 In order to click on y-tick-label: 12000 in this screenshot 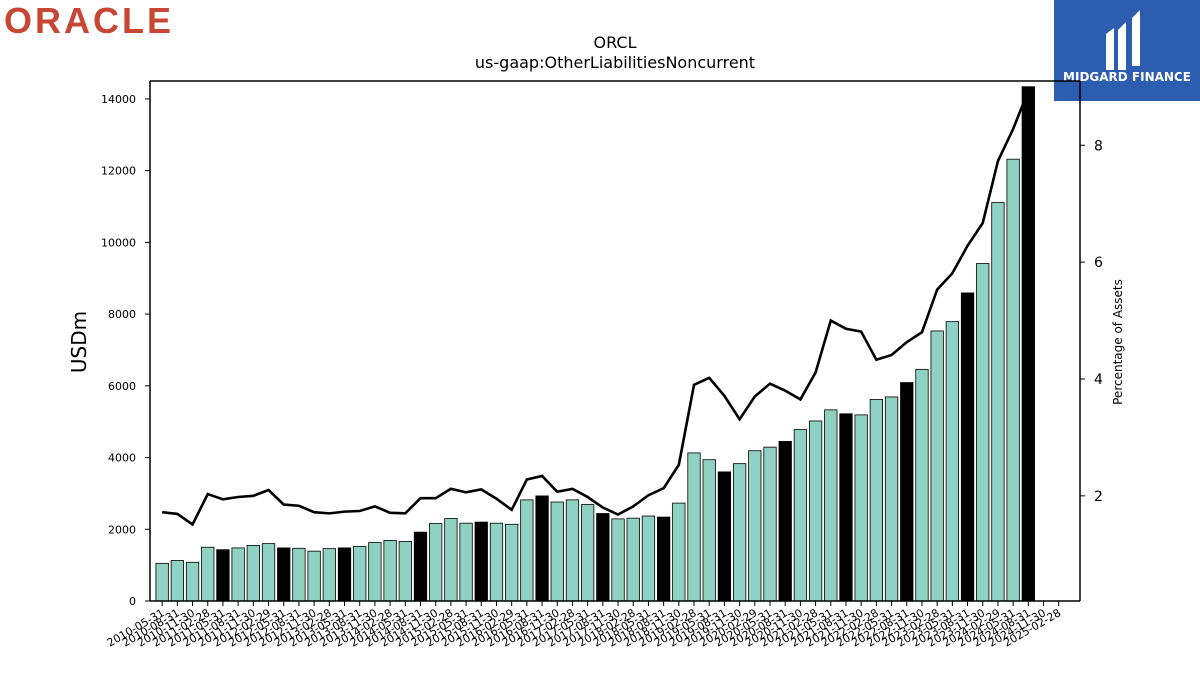, I will do `click(118, 171)`.